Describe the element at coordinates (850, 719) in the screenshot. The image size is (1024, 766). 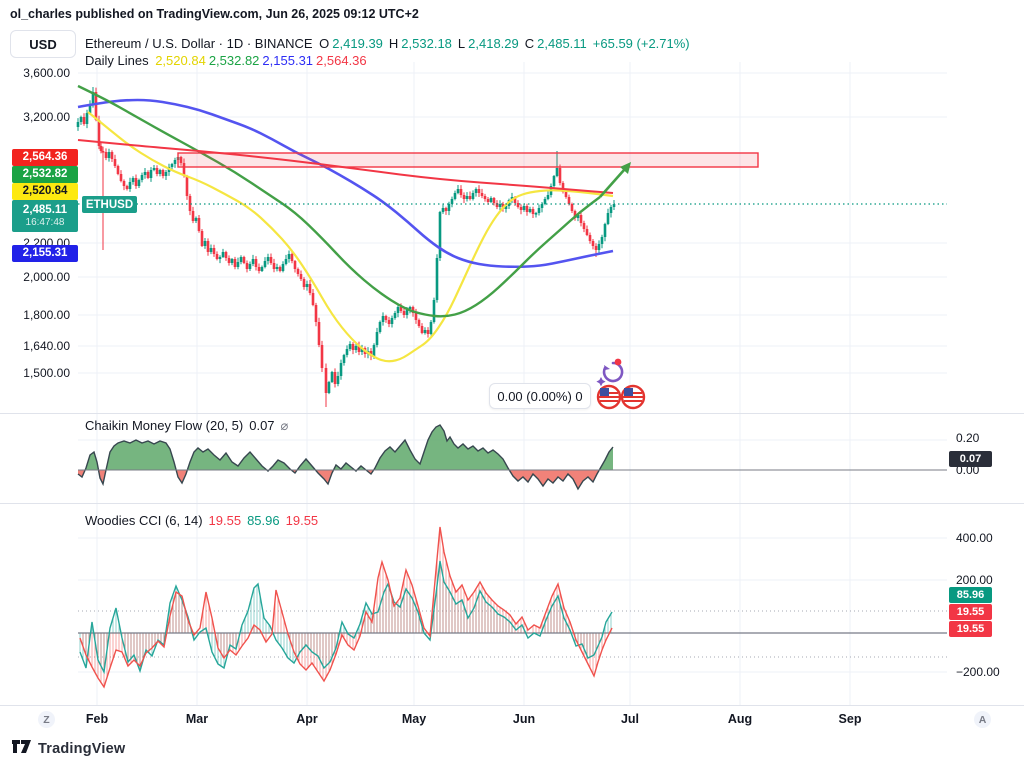
I see `month-label: Sep` at that location.